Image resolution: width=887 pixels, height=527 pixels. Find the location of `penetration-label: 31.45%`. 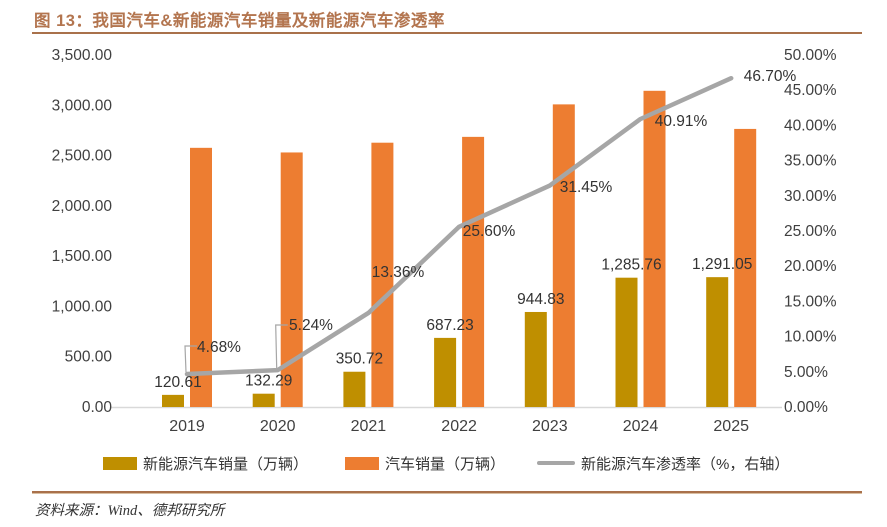

penetration-label: 31.45% is located at coordinates (586, 187).